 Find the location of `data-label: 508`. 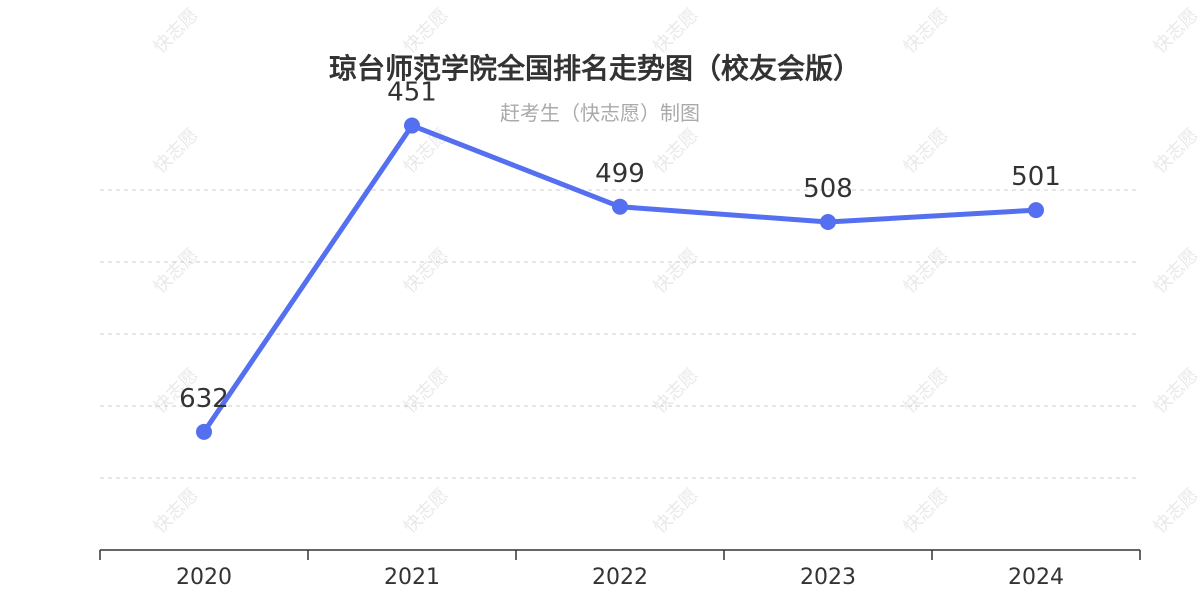

data-label: 508 is located at coordinates (828, 189).